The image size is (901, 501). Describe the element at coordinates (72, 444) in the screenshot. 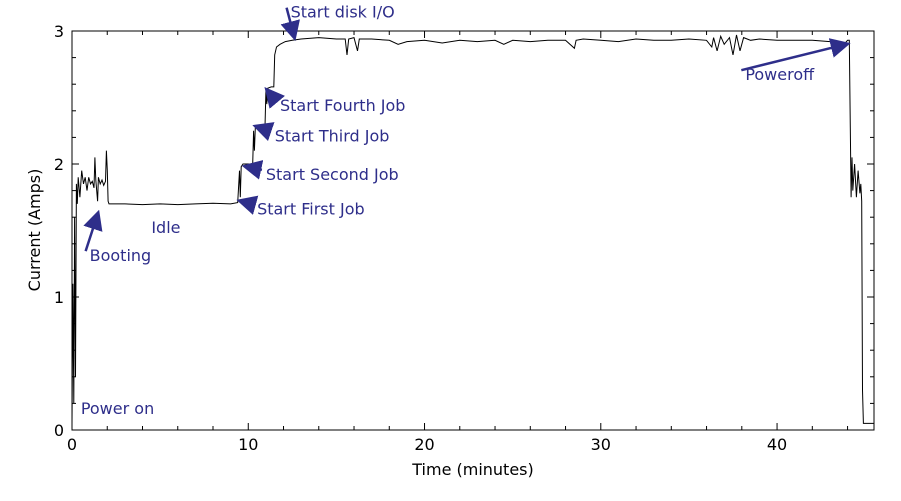

I see `x-tick-label: 0` at that location.